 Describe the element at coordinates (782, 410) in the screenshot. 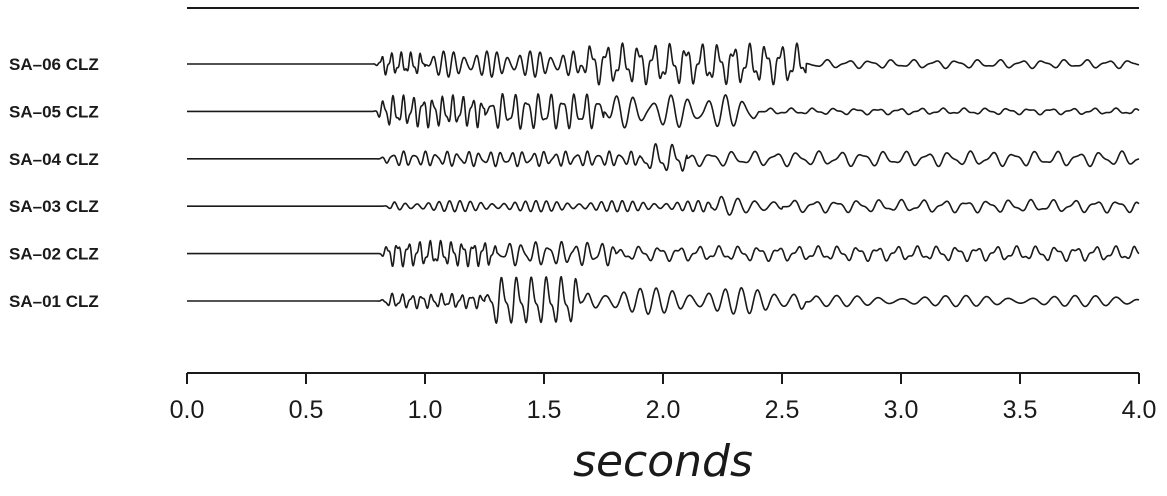

I see `x-tick-label: 2.5` at that location.